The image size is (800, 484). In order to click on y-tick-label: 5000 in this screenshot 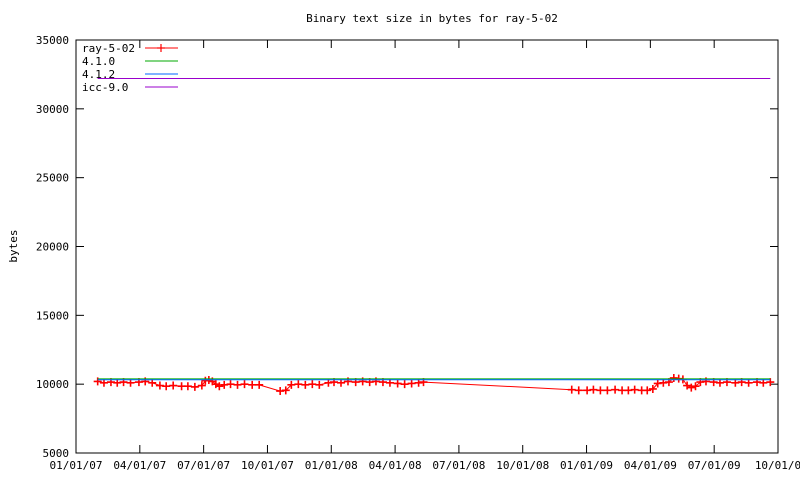, I will do `click(56, 453)`.